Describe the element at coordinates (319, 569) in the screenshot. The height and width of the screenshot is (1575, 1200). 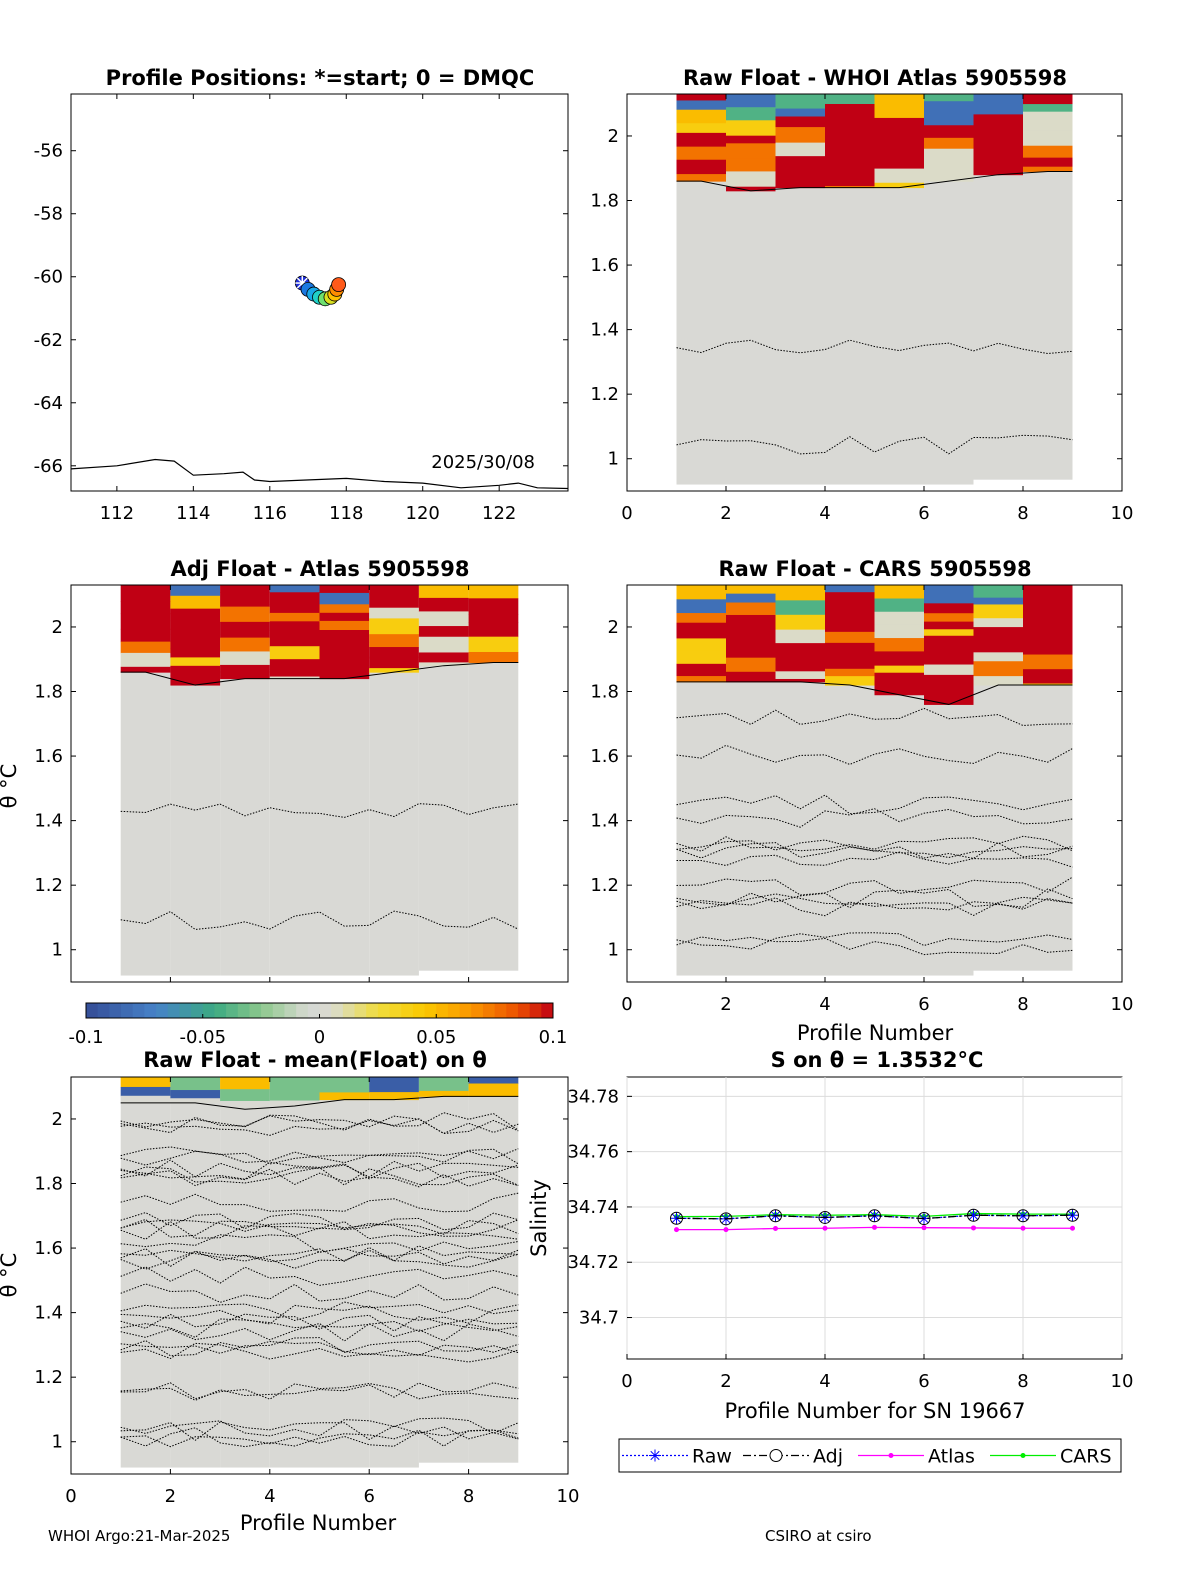
I see `adj-atlas-title: Adj Float - Atlas 5905598` at that location.